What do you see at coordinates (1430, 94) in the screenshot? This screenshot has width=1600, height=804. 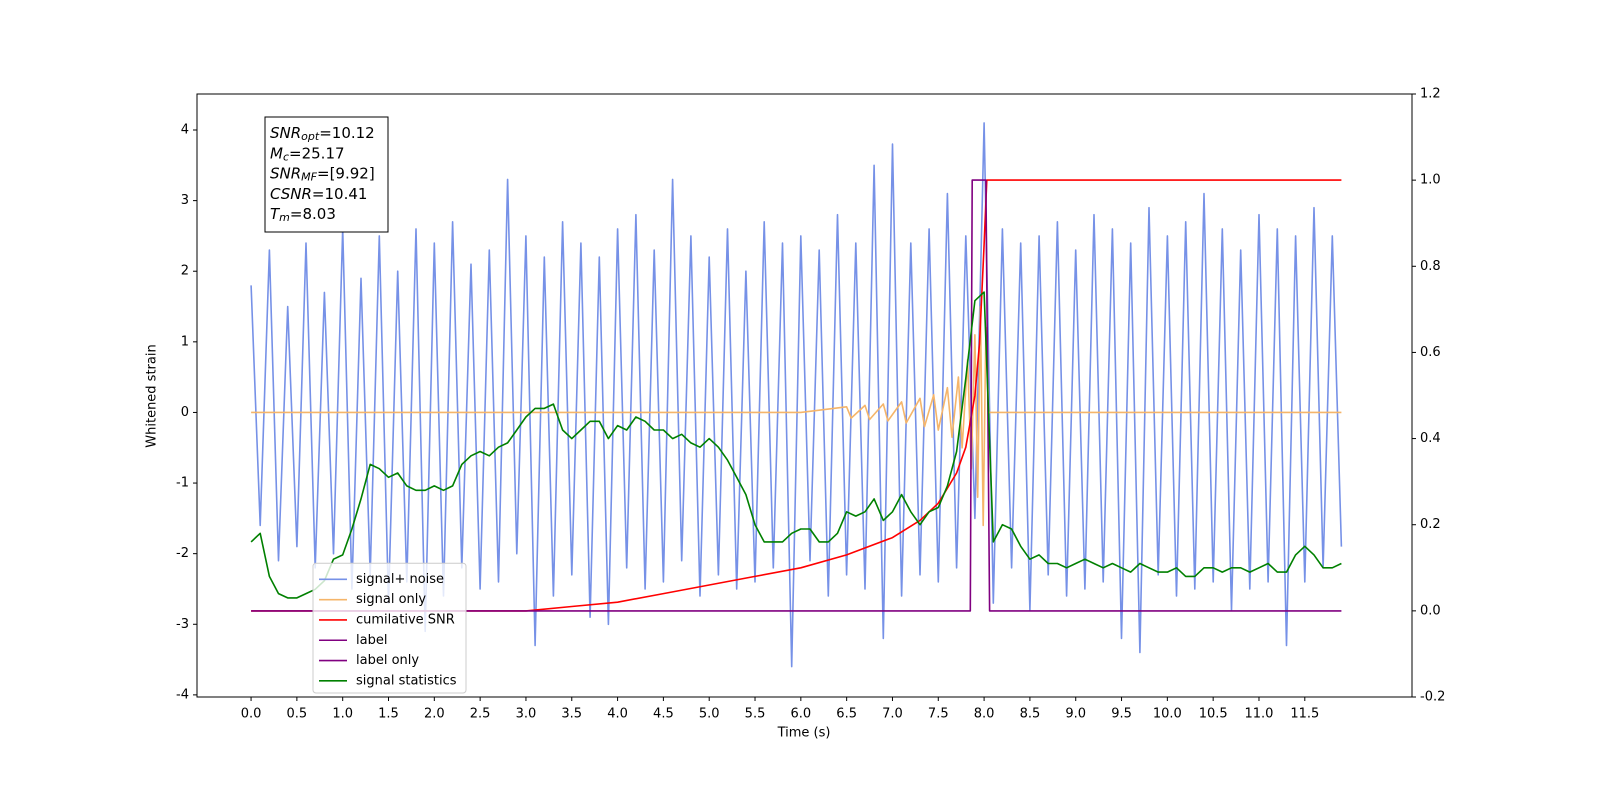 I see `y2-tick-label: 1.2` at bounding box center [1430, 94].